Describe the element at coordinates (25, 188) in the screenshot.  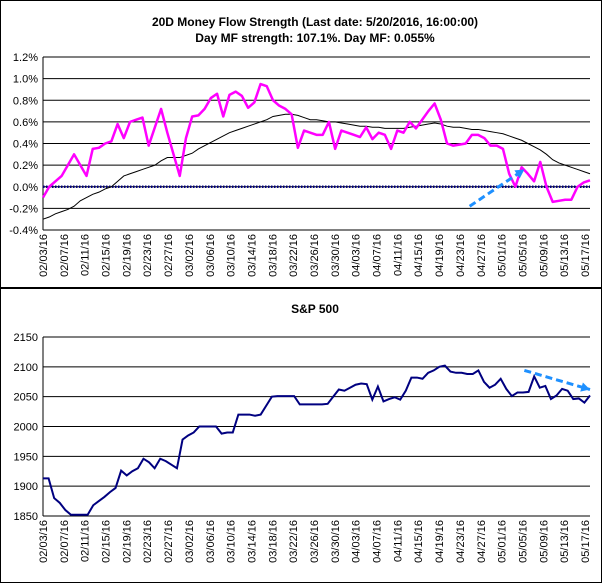
I see `mf-y-tick-label: 0.0%` at that location.